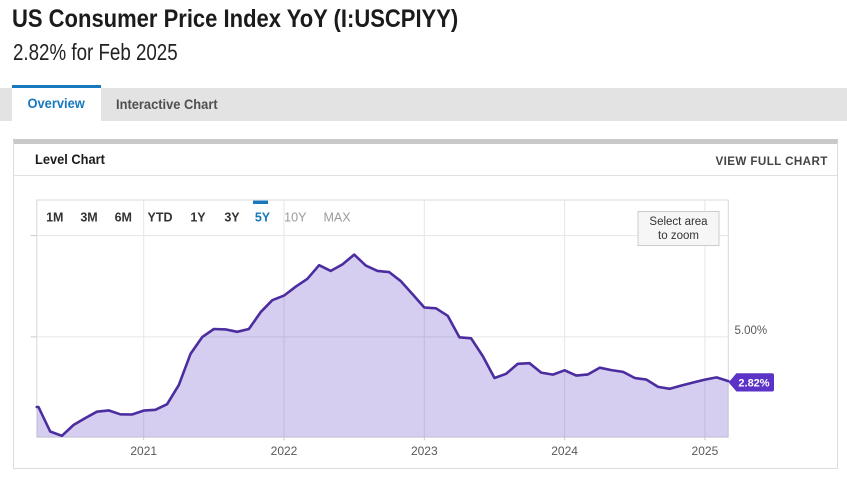  Describe the element at coordinates (424, 451) in the screenshot. I see `svg-text: 2023` at that location.